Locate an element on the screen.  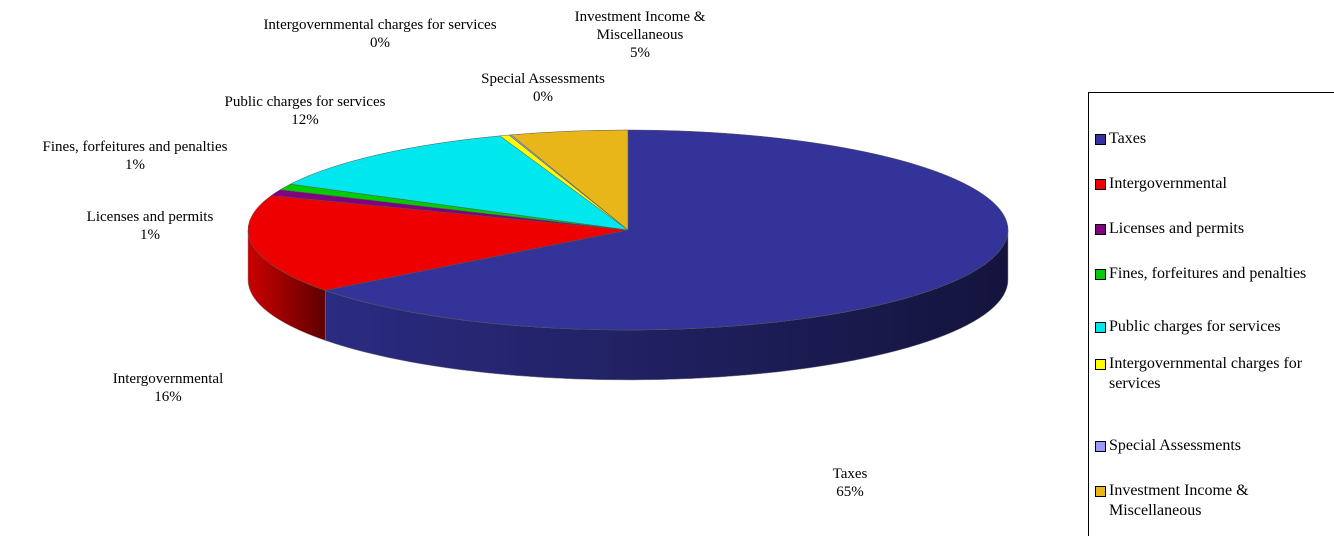
label-name: Public charges for services is located at coordinates (305, 102).